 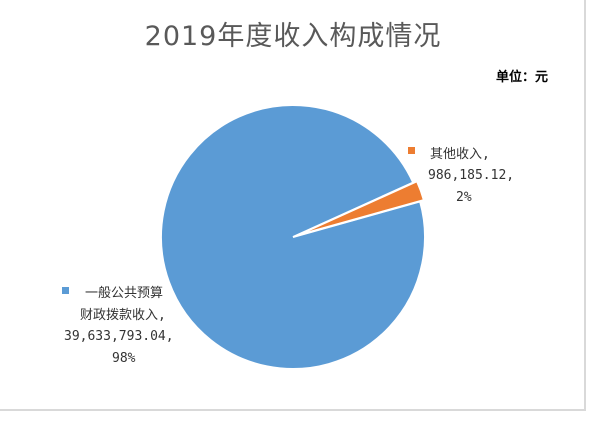 I want to click on slice-label-main-pct: 98%, so click(x=124, y=358).